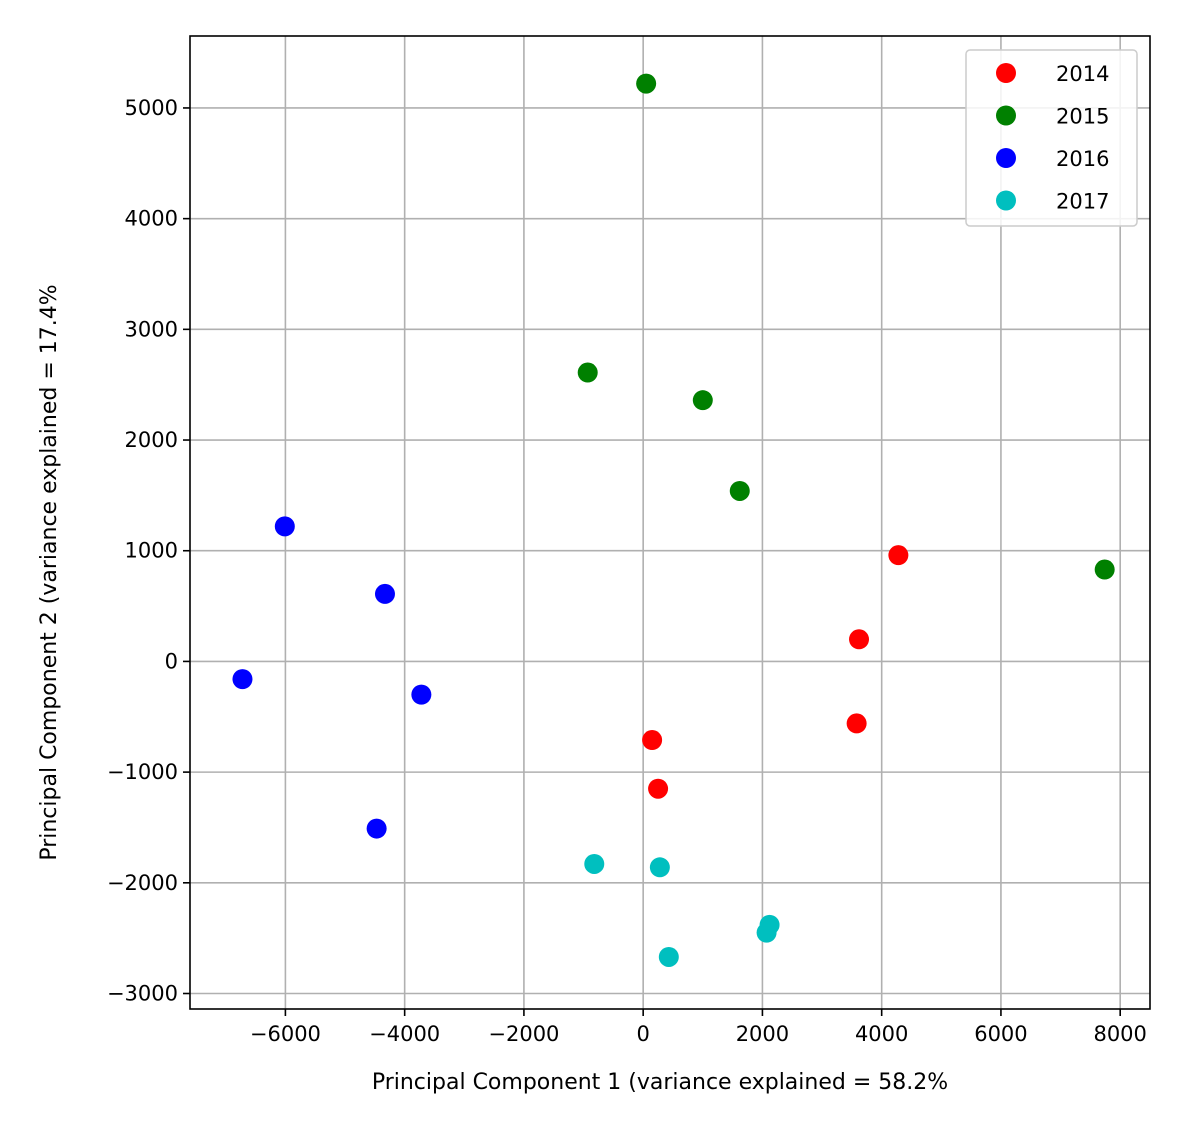 The height and width of the screenshot is (1134, 1192). I want to click on y-tick-label: 0, so click(171, 661).